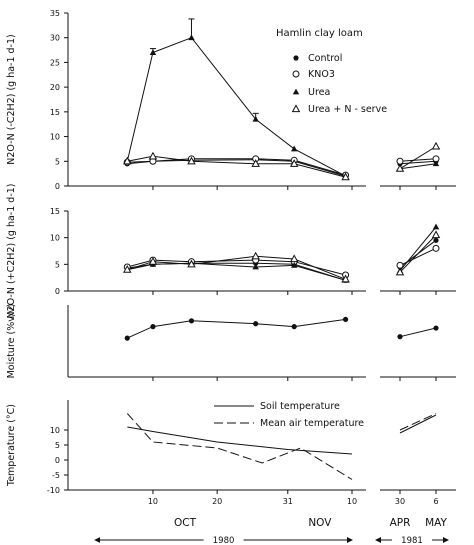 The width and height of the screenshot is (474, 545). I want to click on y-tick-label: -5, so click(56, 475).